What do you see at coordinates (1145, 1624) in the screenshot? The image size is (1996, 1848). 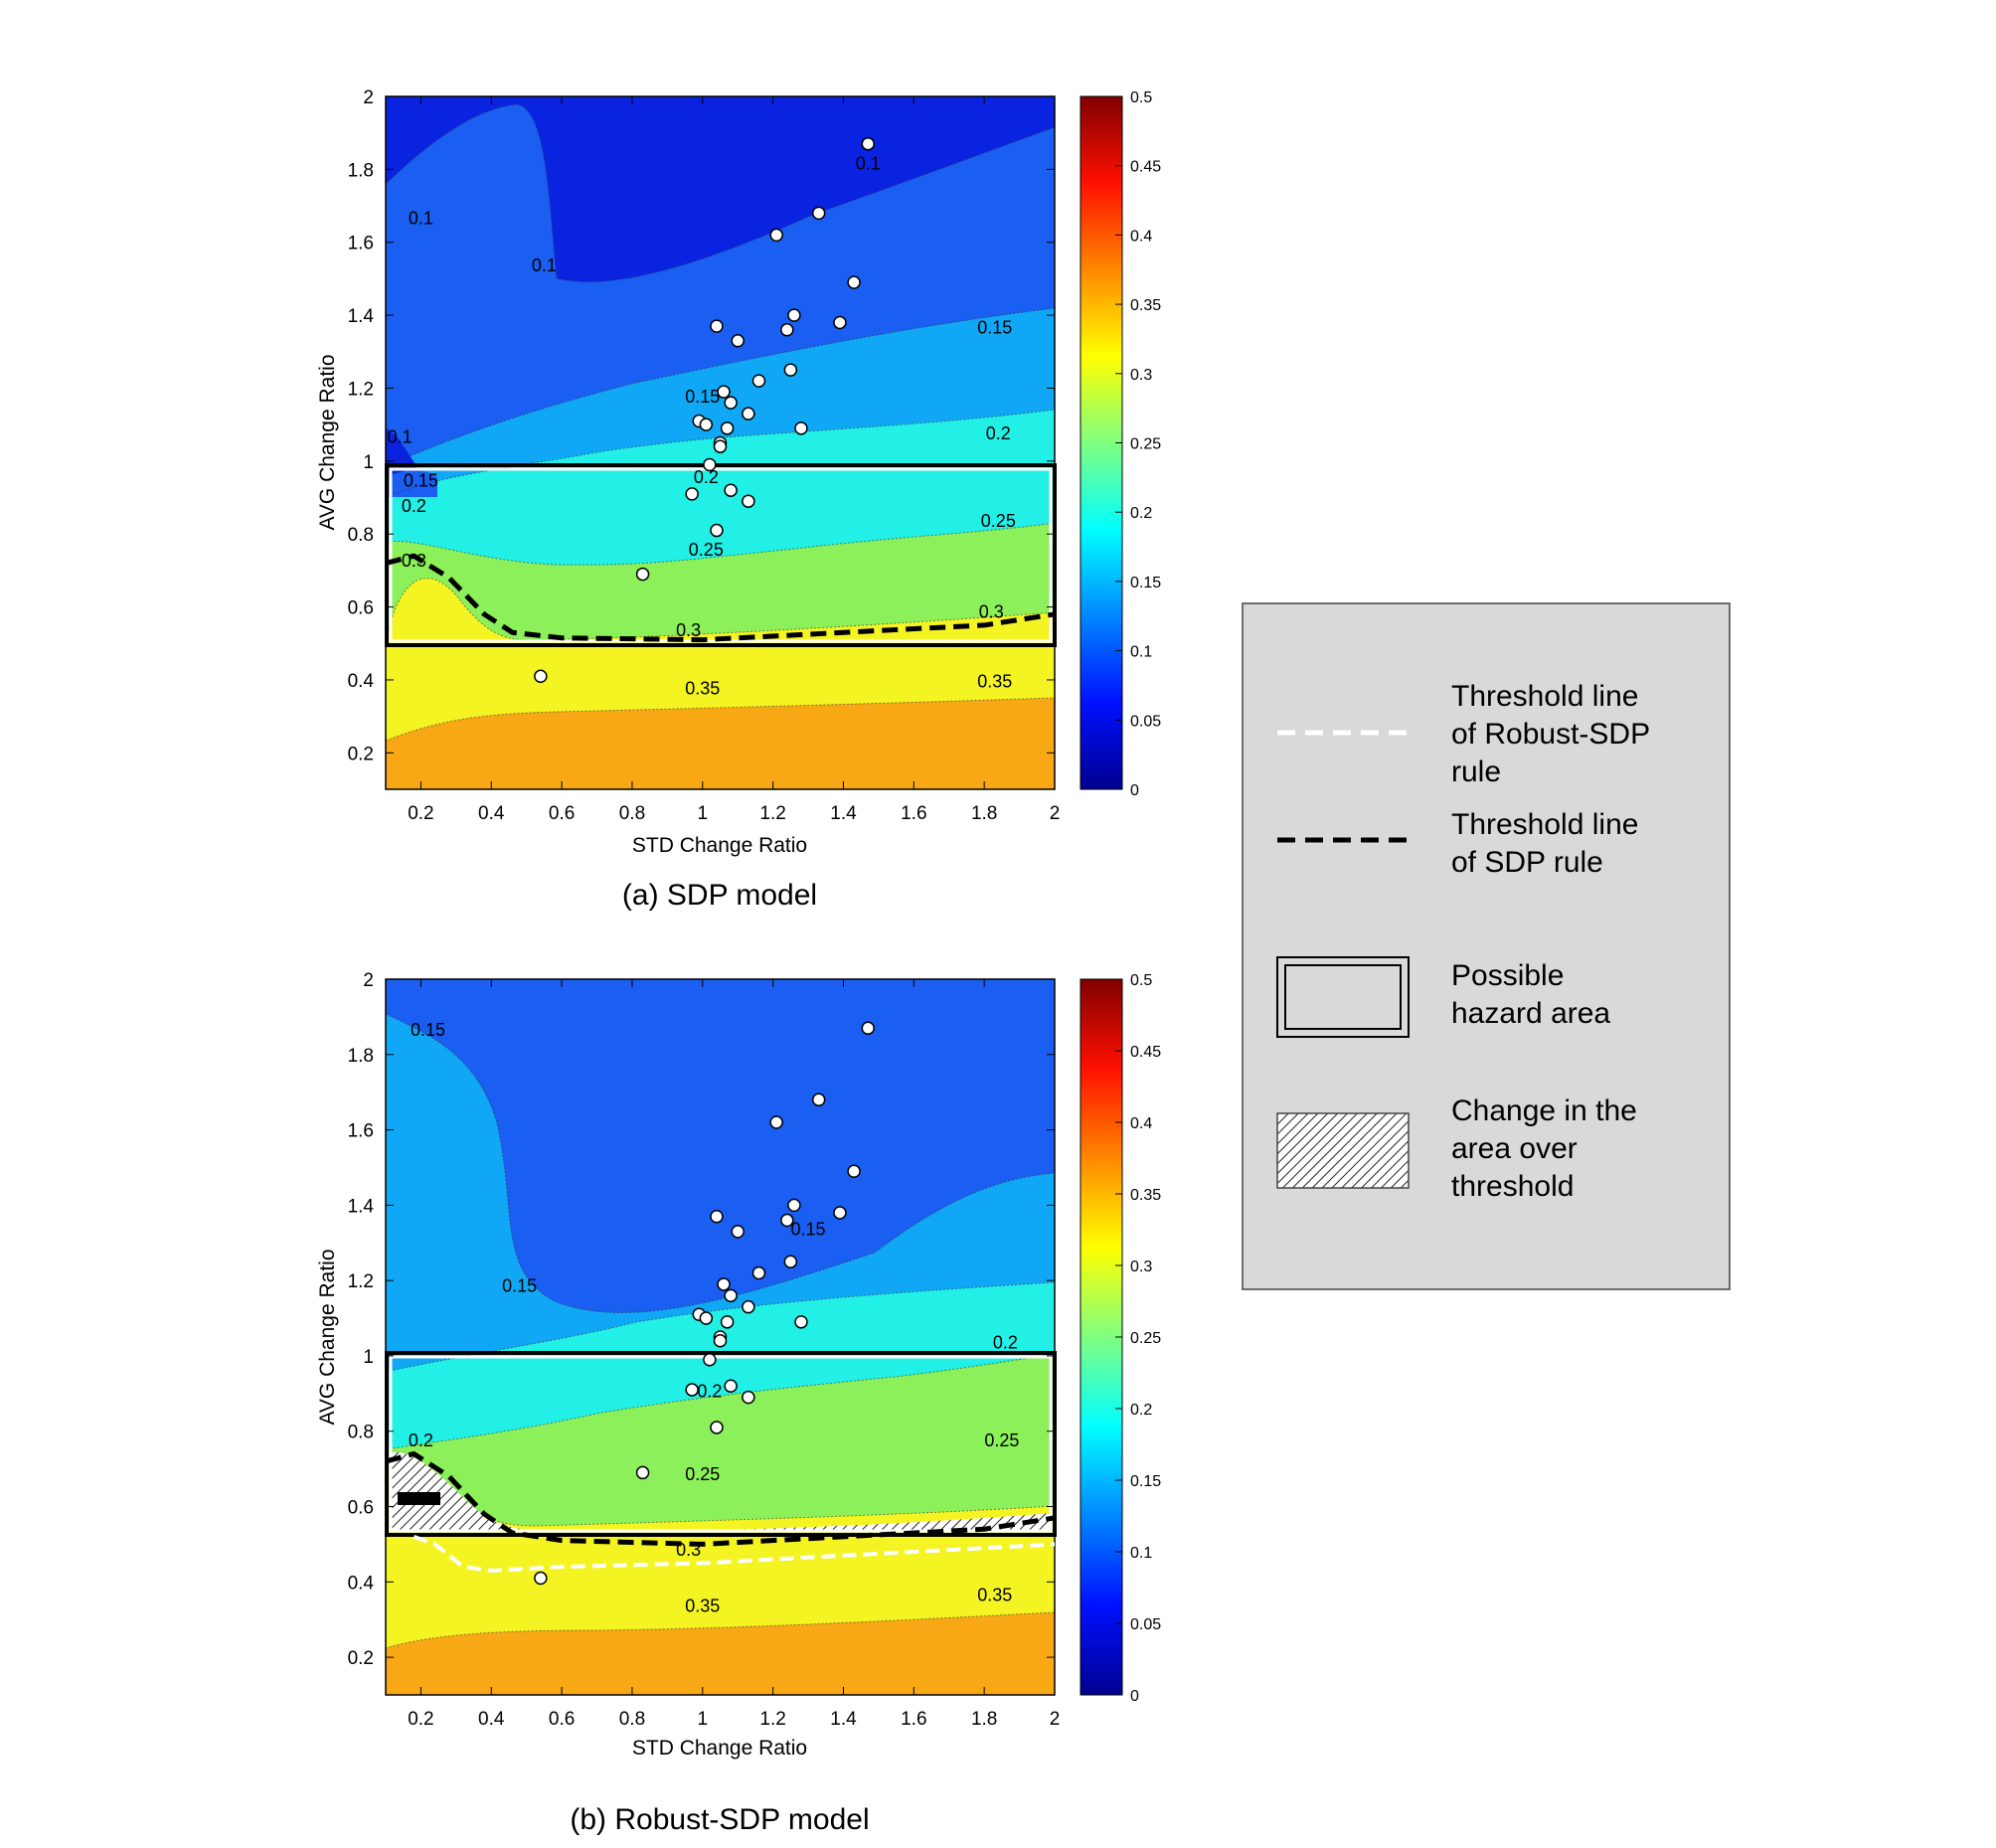 I see `colorbar-tick-label: 0.05` at bounding box center [1145, 1624].